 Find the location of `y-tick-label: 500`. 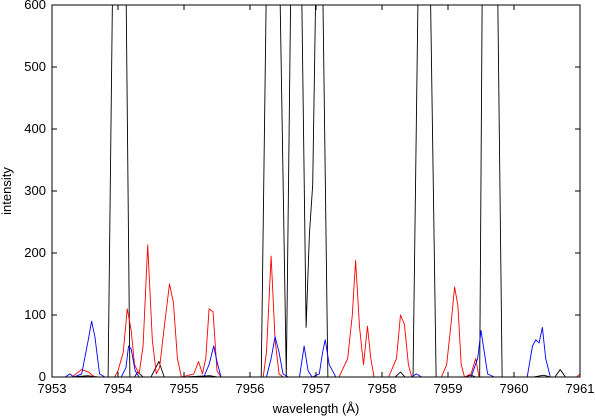

y-tick-label: 500 is located at coordinates (35, 66).